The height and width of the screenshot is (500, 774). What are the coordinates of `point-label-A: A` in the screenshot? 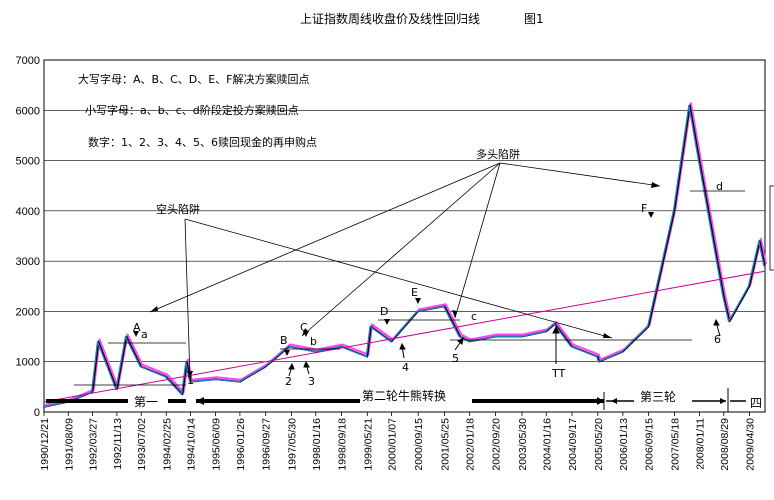 It's located at (137, 327).